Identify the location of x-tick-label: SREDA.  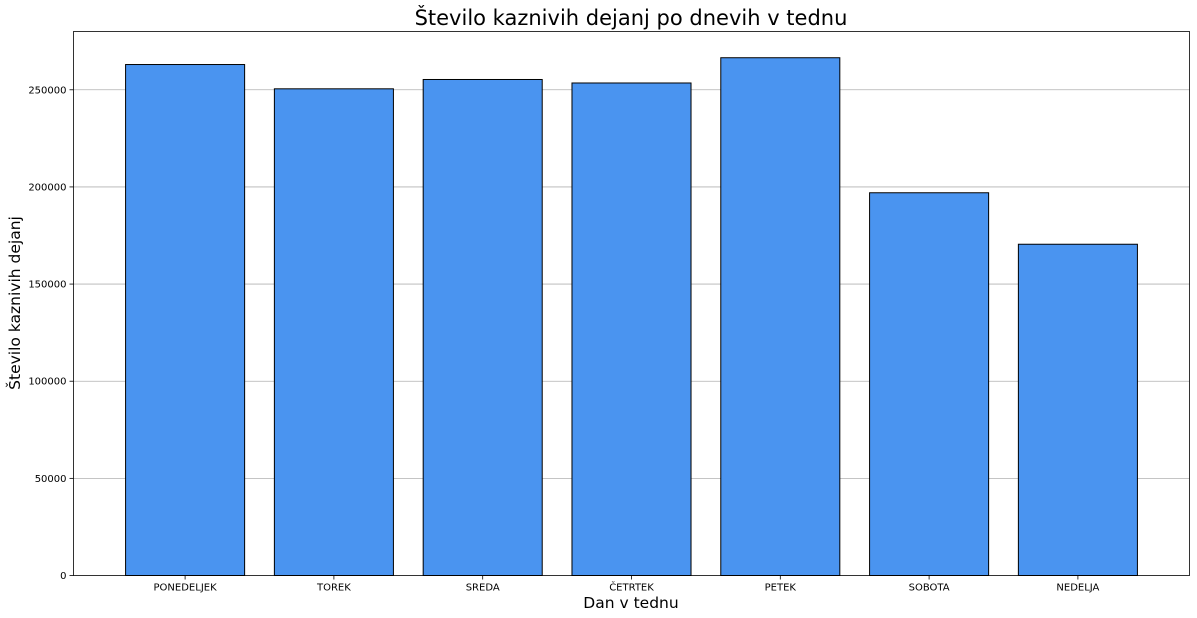
(483, 588).